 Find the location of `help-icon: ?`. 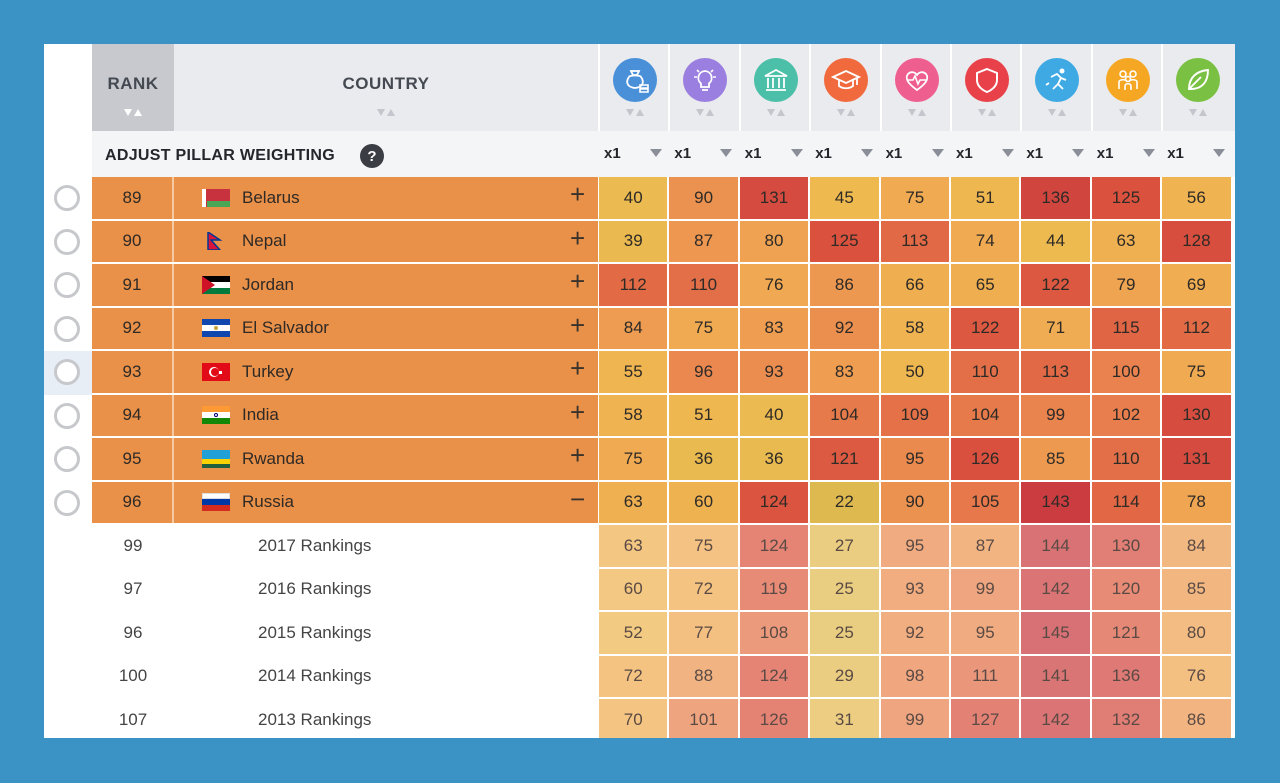

help-icon: ? is located at coordinates (372, 156).